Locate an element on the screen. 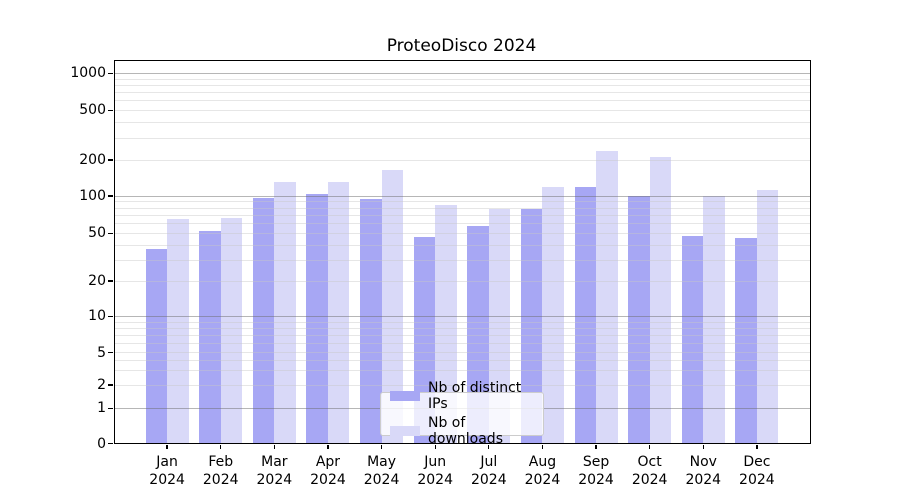  x-tick-month: Feb is located at coordinates (221, 461).